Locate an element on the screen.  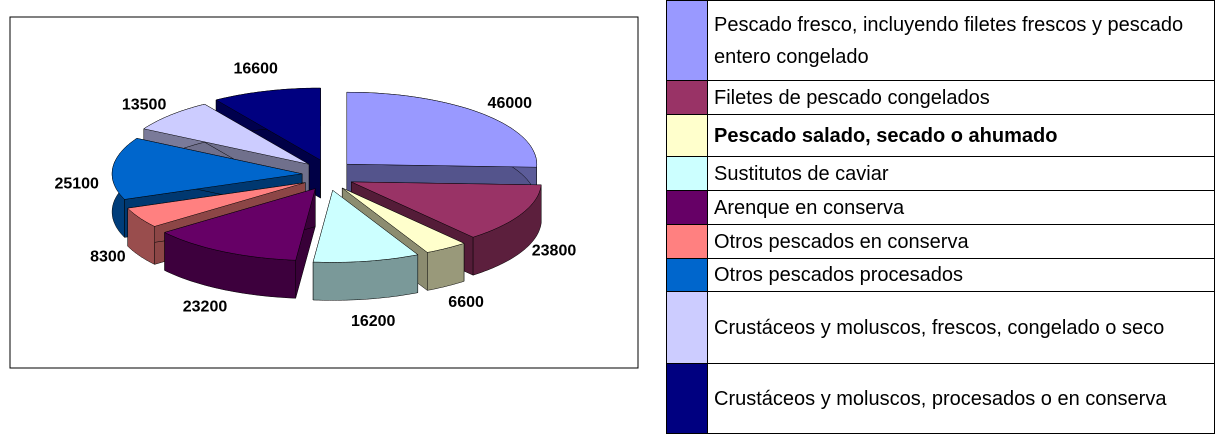
legend-row: Otros pescados procesados is located at coordinates (940, 275).